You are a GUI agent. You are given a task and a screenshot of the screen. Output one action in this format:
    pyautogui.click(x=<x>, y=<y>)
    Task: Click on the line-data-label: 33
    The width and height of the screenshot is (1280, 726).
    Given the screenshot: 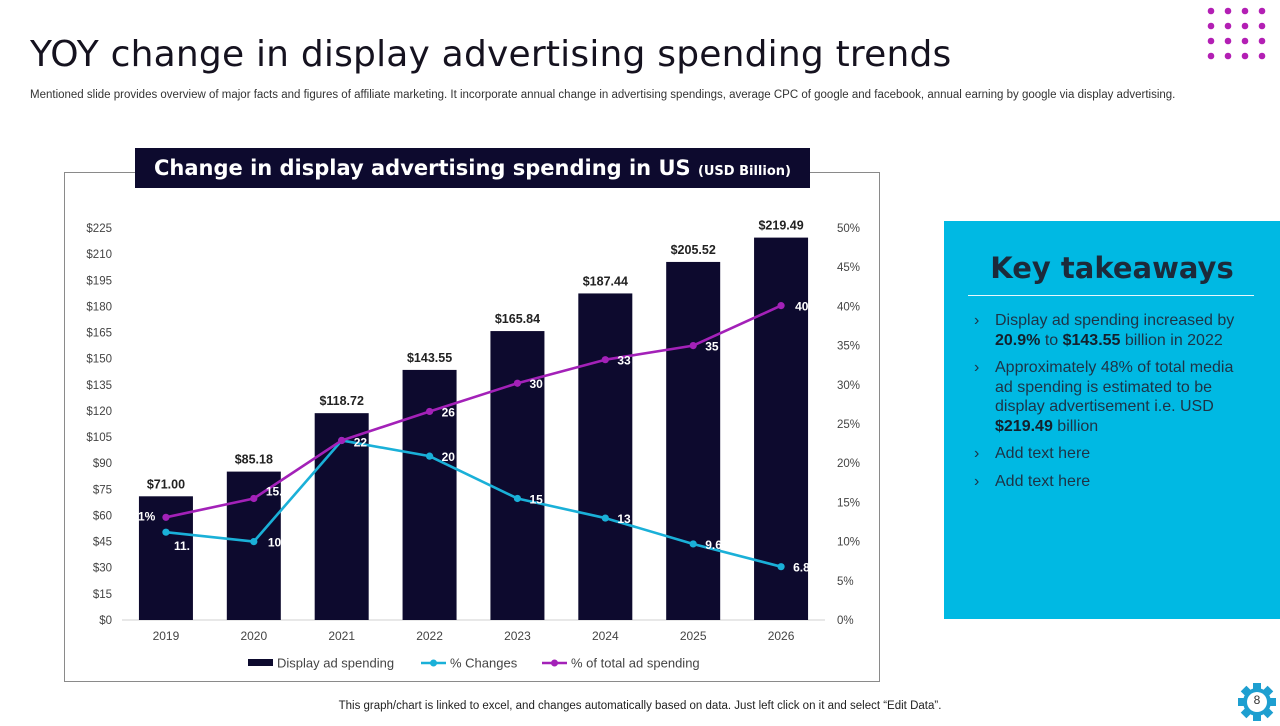 What is the action you would take?
    pyautogui.click(x=624, y=361)
    